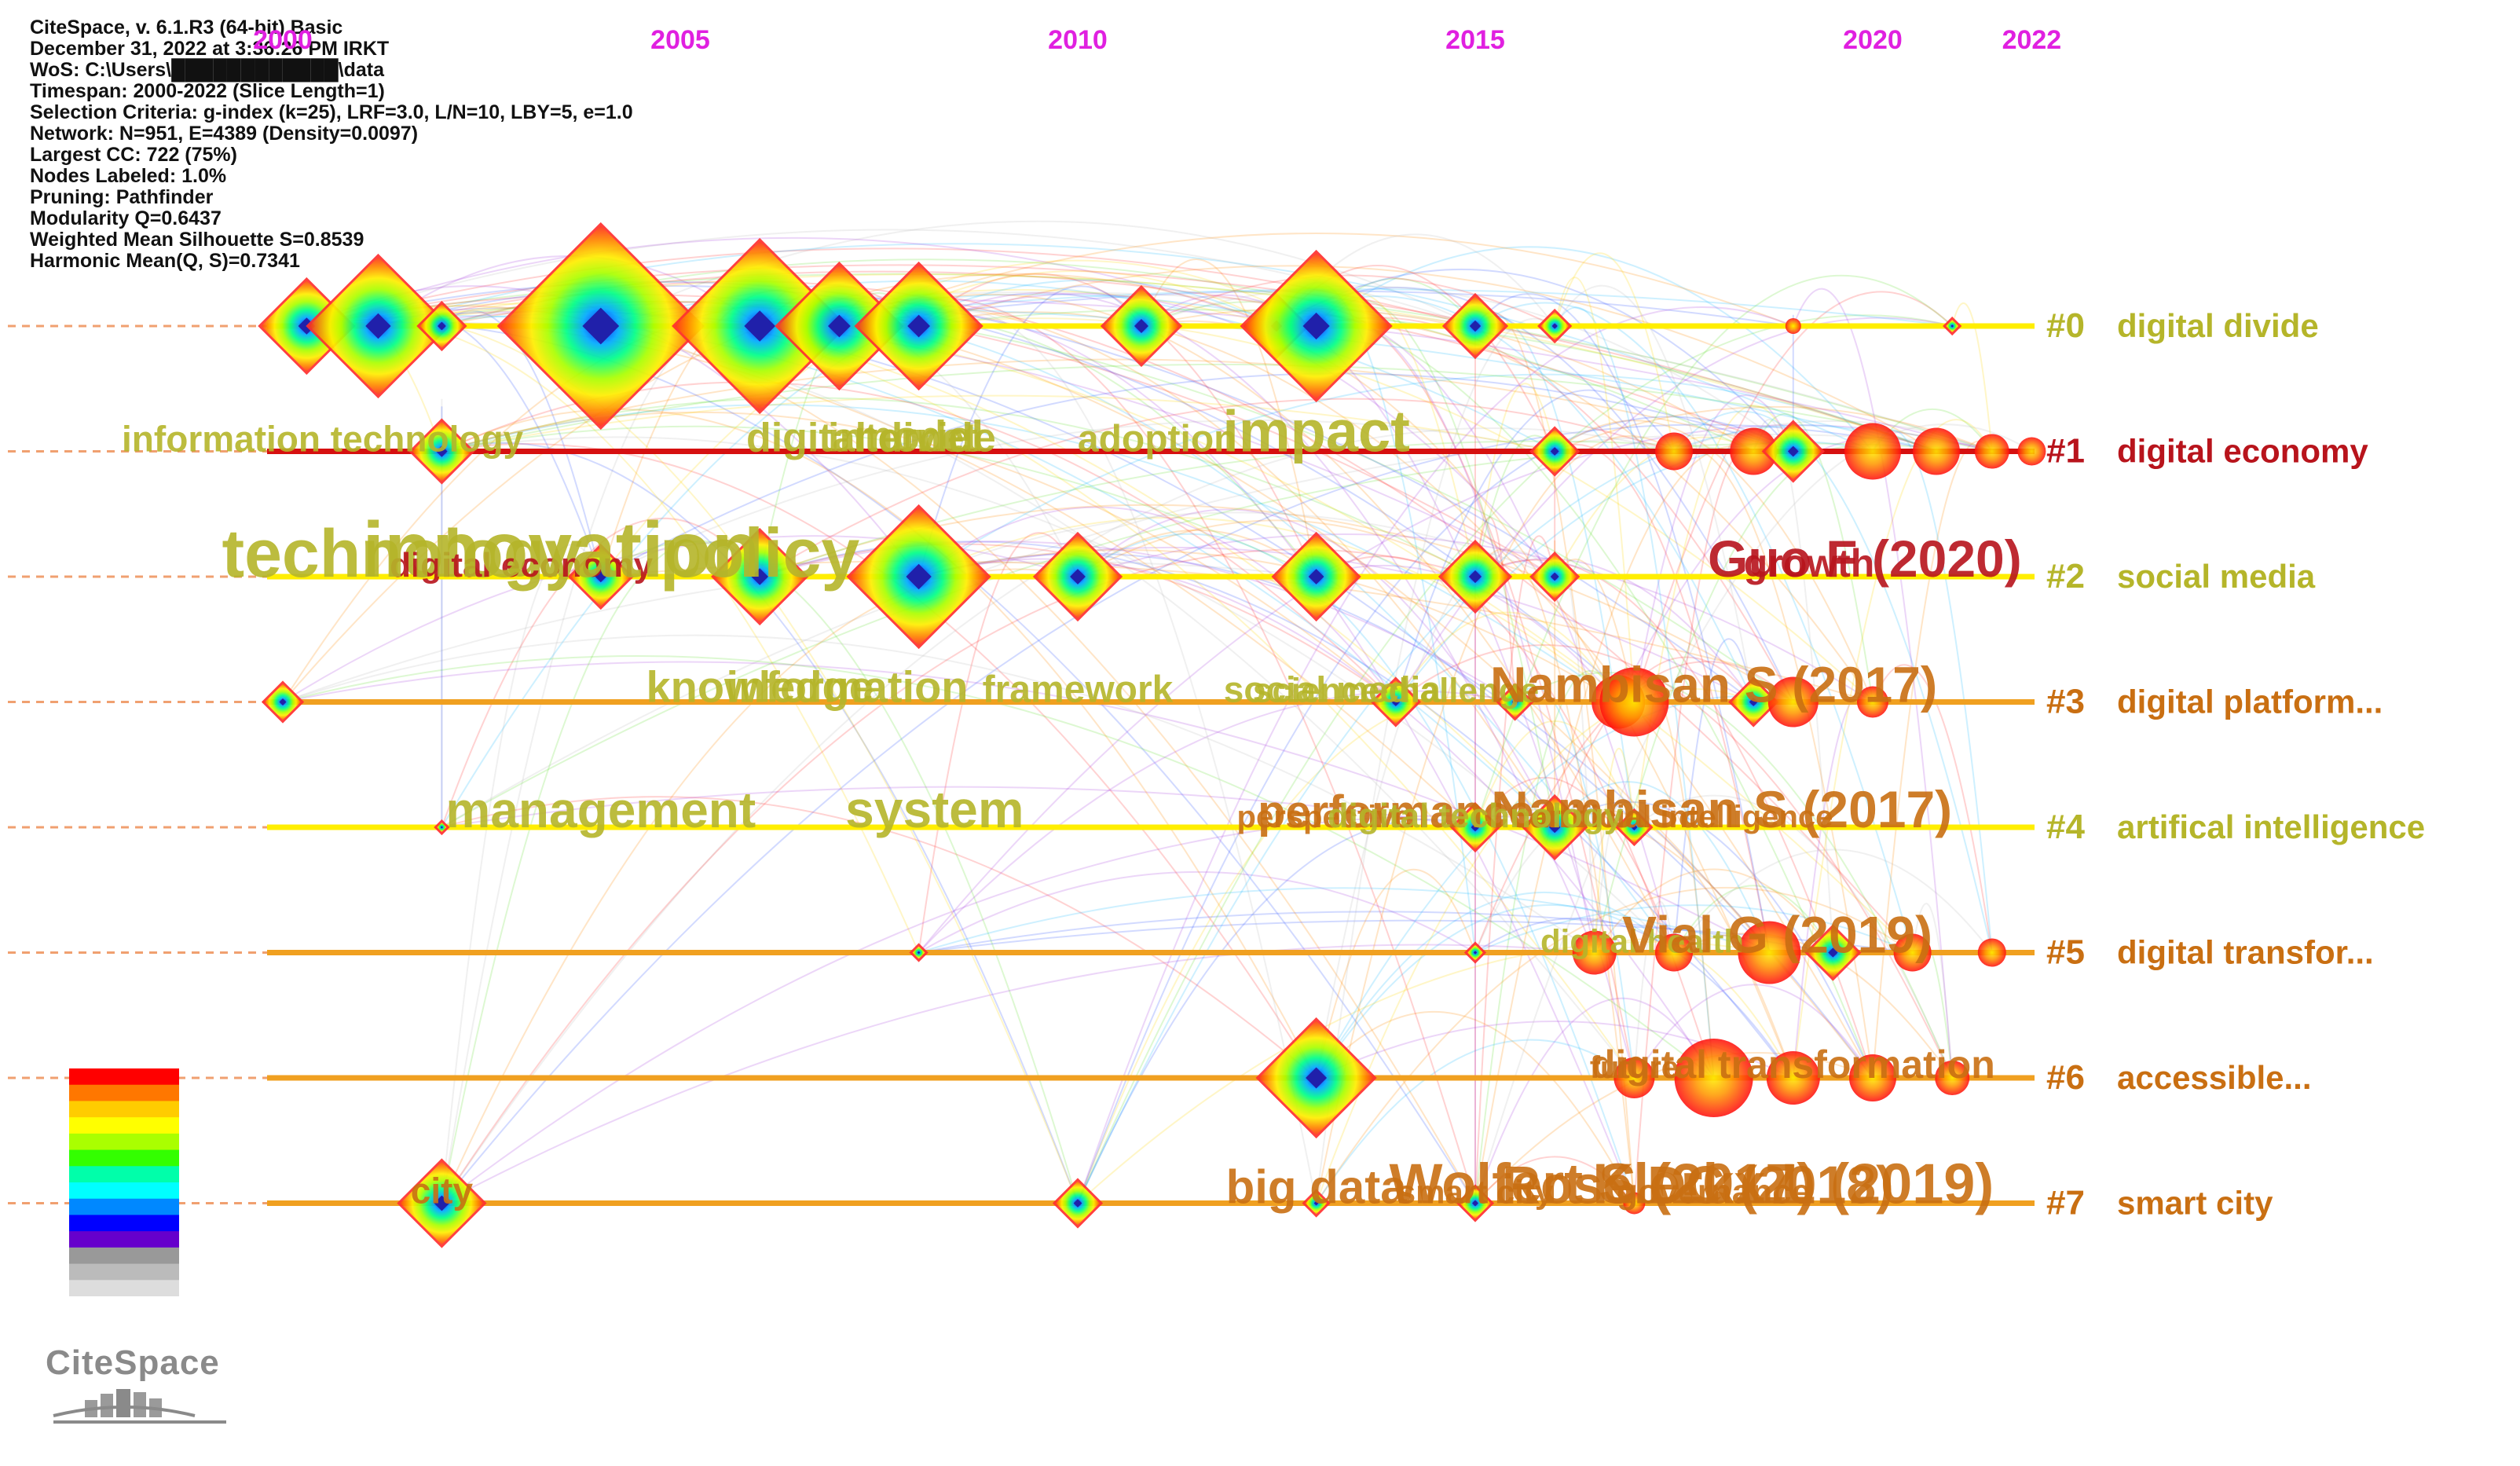 The height and width of the screenshot is (1466, 2520). What do you see at coordinates (1475, 40) in the screenshot?
I see `year-tick-label: 2015` at bounding box center [1475, 40].